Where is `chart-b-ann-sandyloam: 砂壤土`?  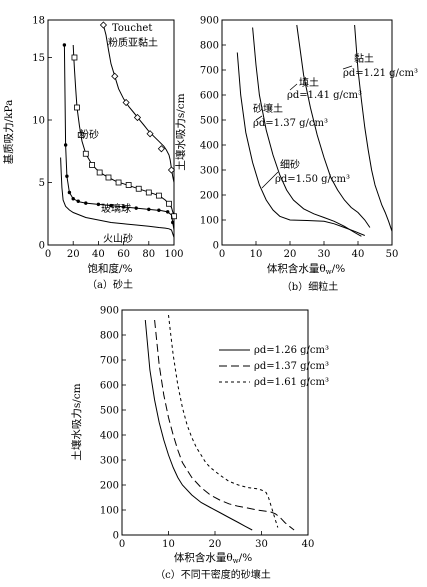 chart-b-ann-sandyloam: 砂壤土 is located at coordinates (268, 108).